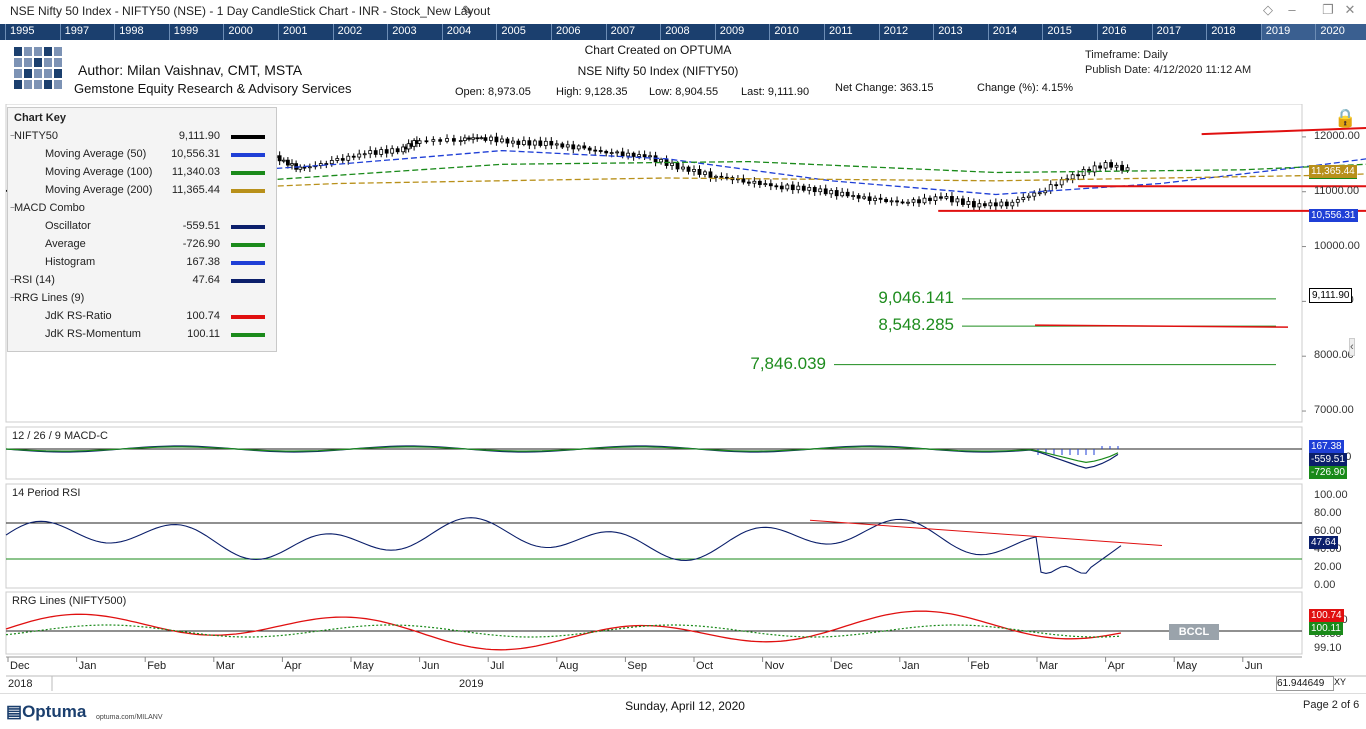 The image size is (1366, 729). Describe the element at coordinates (1059, 31) in the screenshot. I see `year-2015: 2015` at that location.